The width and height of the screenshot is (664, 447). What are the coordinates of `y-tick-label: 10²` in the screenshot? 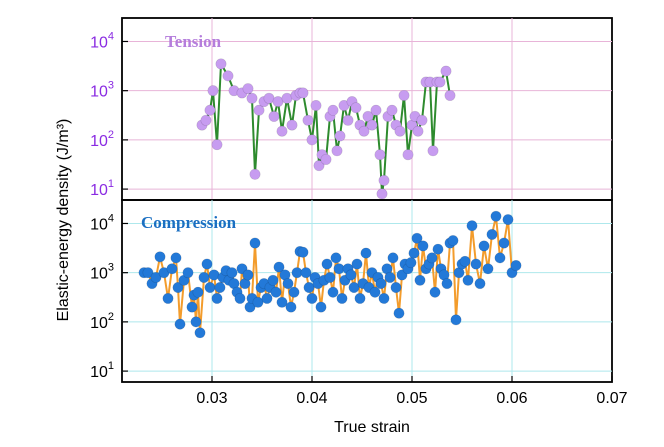 It's located at (102, 321).